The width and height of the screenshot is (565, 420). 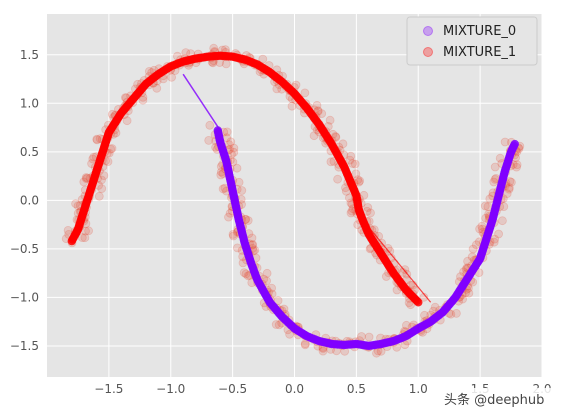 I want to click on y-tick-label: 1.5, so click(x=29, y=55).